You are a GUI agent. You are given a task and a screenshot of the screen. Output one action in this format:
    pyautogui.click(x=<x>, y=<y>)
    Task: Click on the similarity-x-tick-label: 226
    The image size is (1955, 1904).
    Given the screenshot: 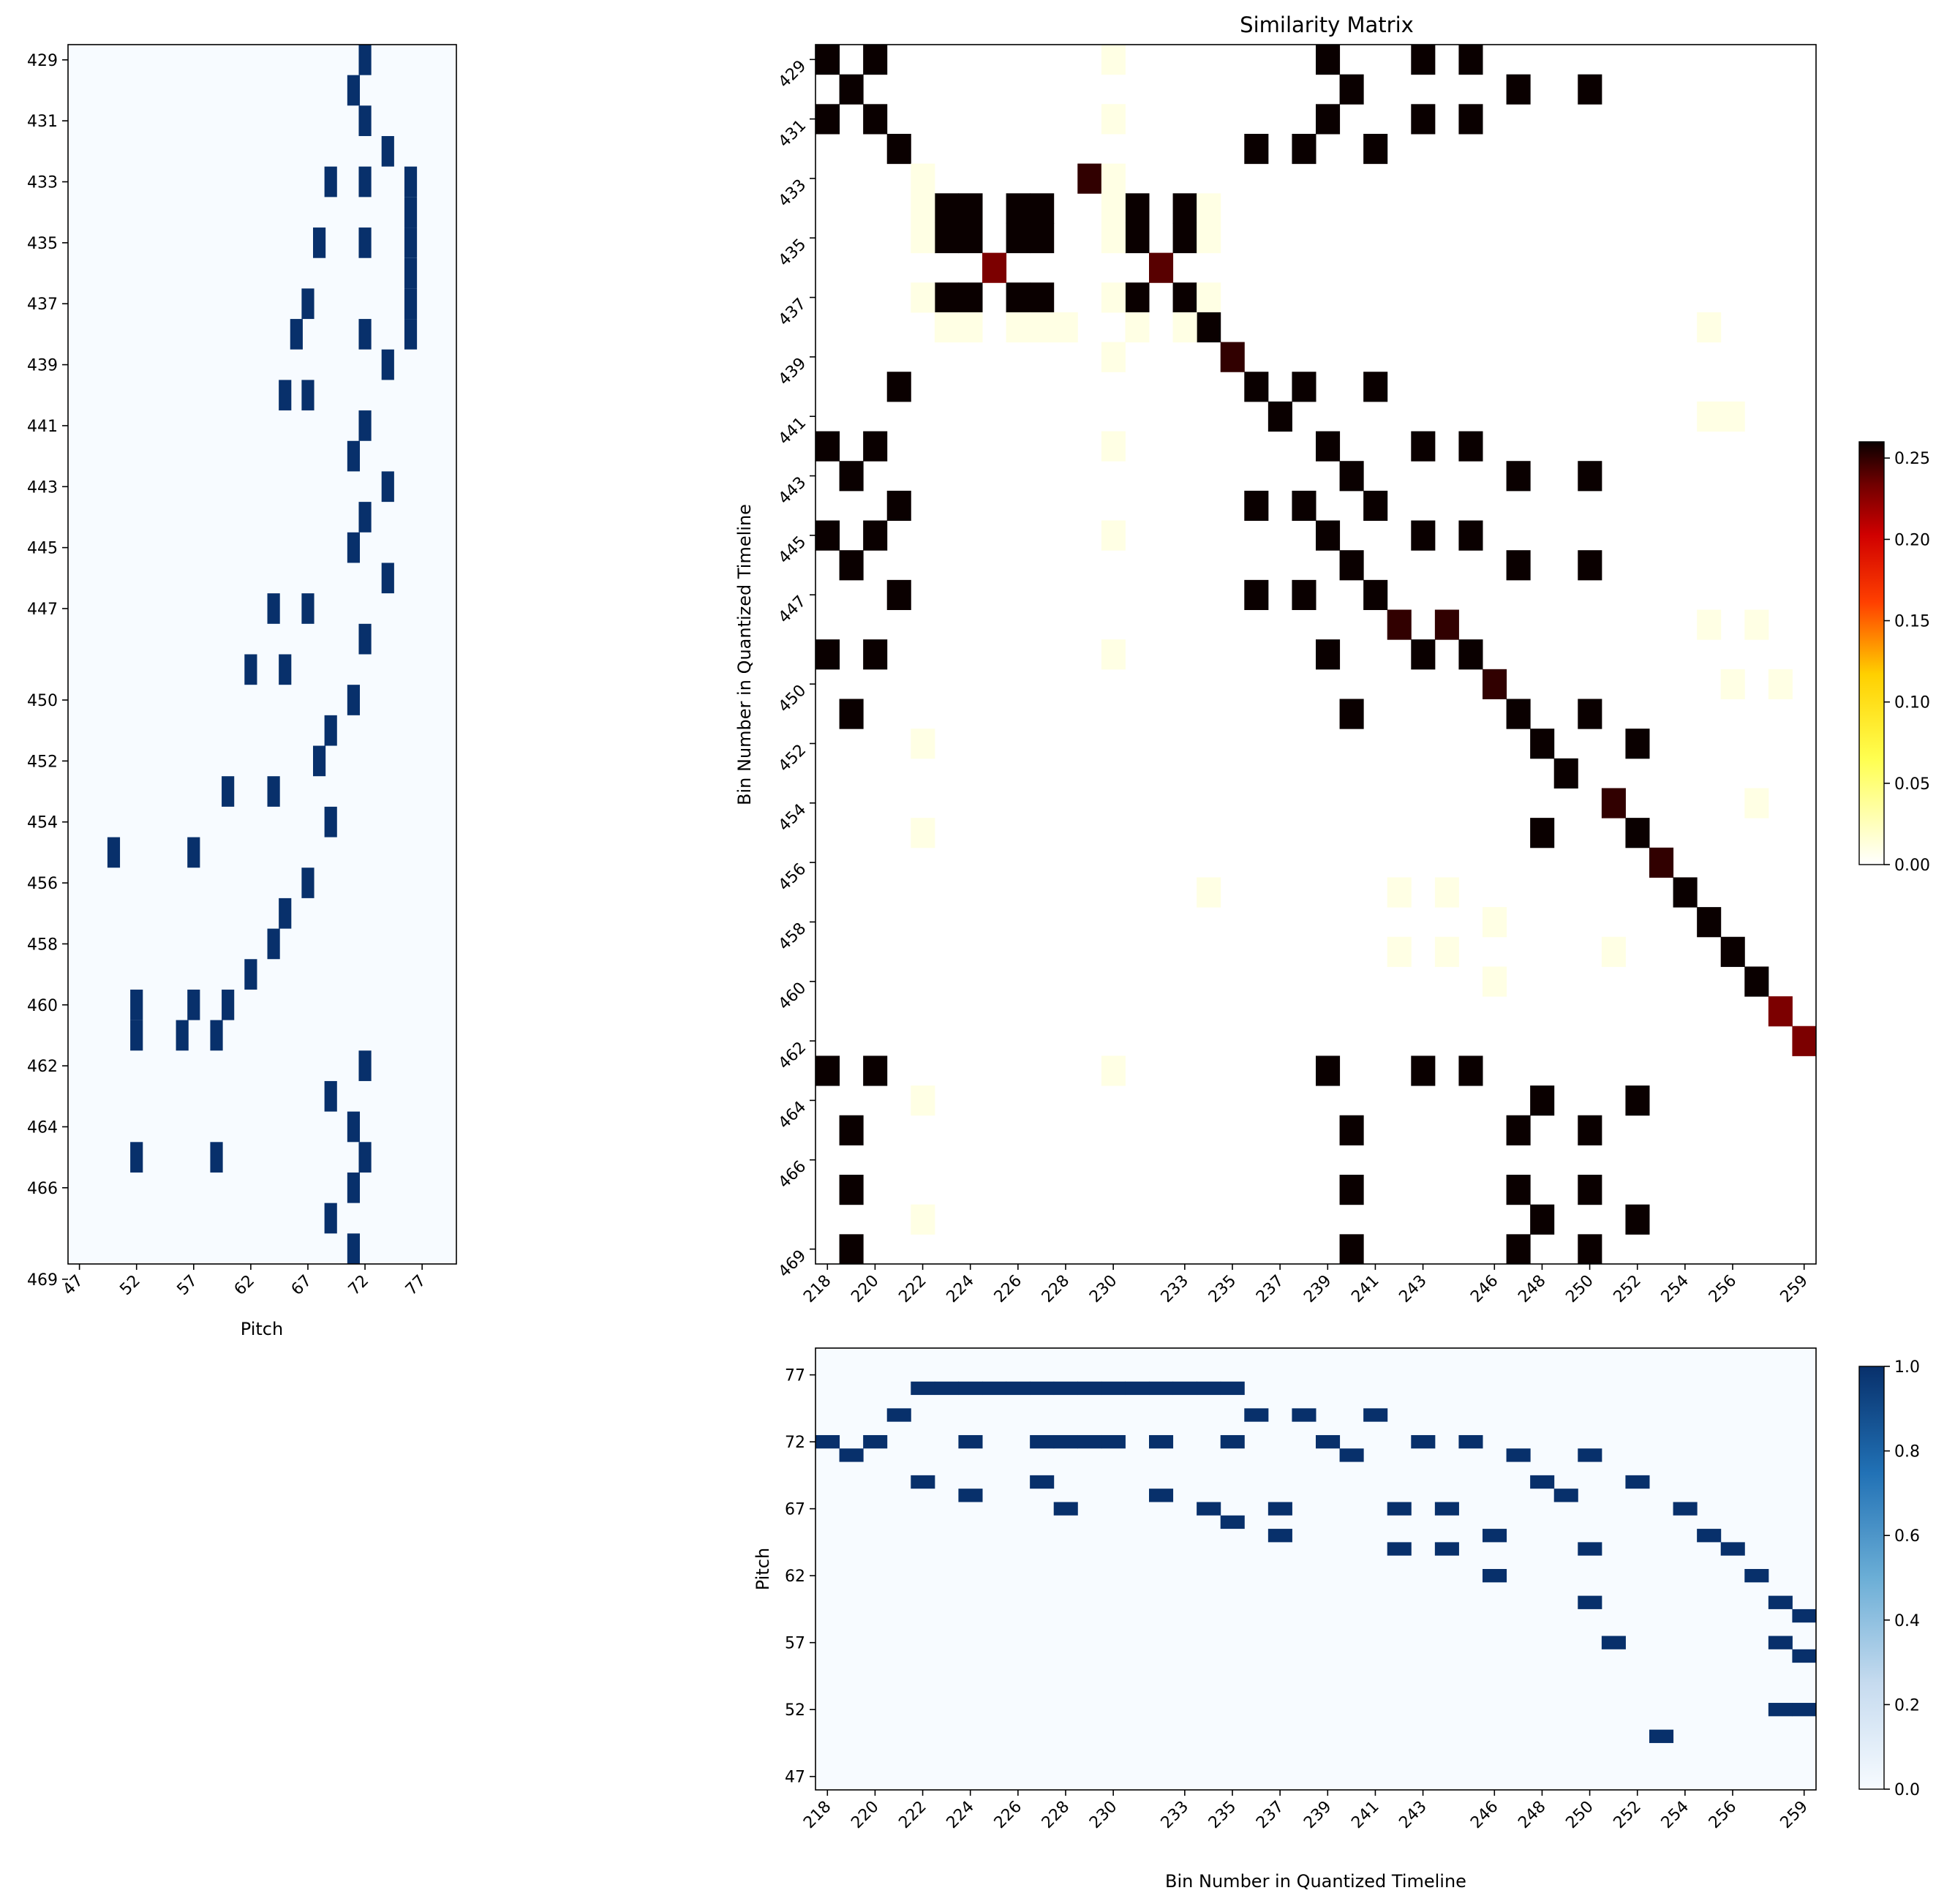 What is the action you would take?
    pyautogui.click(x=1008, y=1289)
    